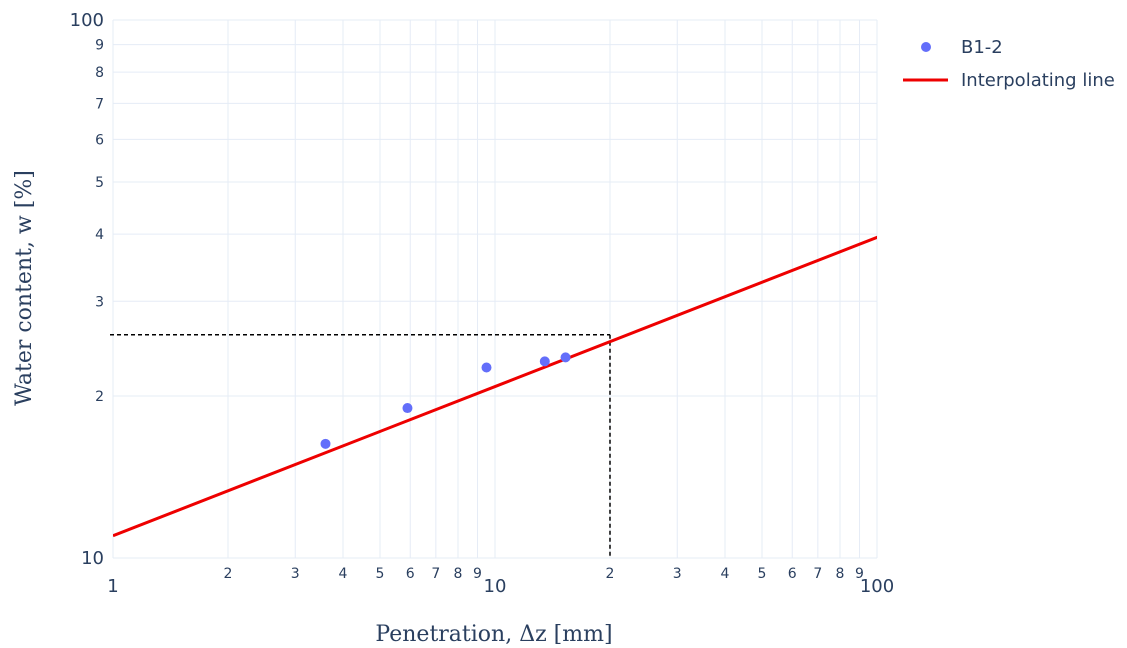 Image resolution: width=1127 pixels, height=648 pixels. Describe the element at coordinates (99, 46) in the screenshot. I see `y-minor-tick-label: 9` at that location.